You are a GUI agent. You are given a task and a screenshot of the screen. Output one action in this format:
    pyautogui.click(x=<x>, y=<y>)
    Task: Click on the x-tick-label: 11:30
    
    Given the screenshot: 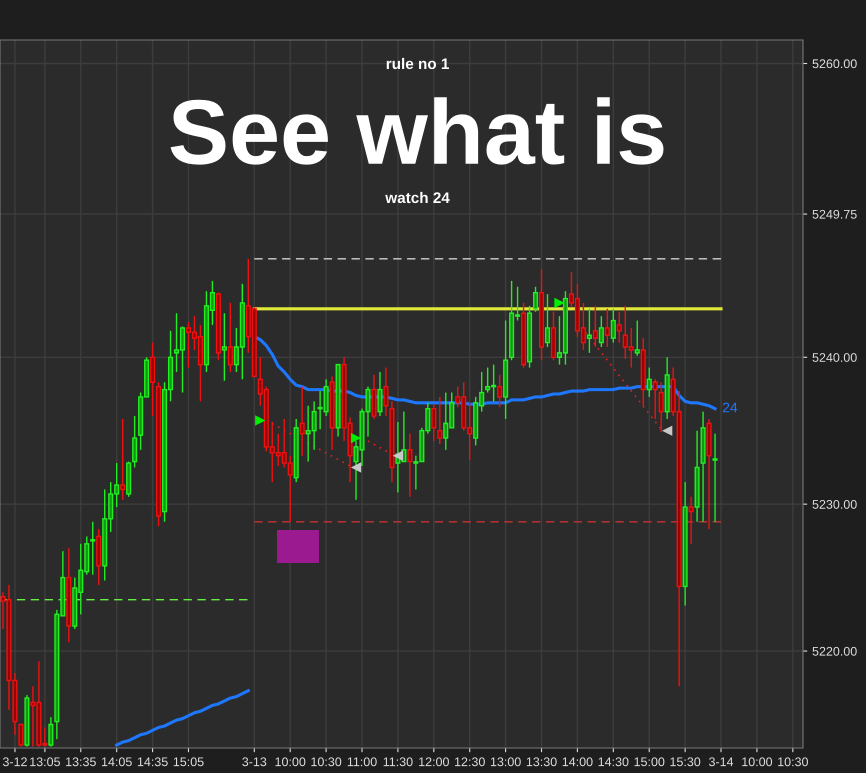 What is the action you would take?
    pyautogui.click(x=398, y=761)
    